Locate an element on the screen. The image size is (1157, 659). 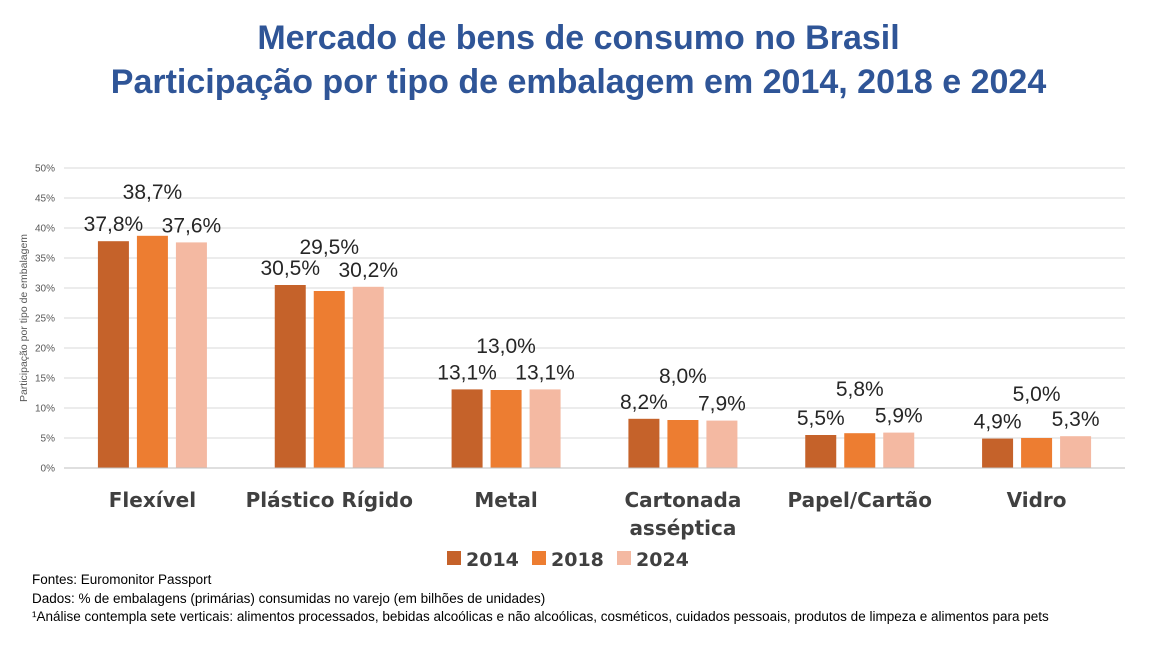
x-category-label: asséptica is located at coordinates (682, 528).